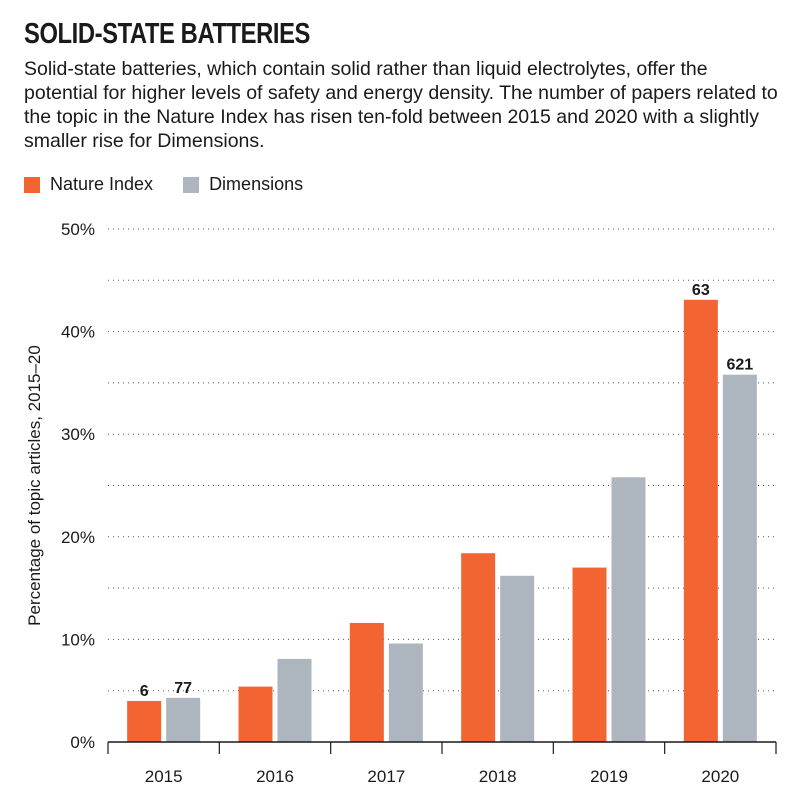 The height and width of the screenshot is (805, 800). I want to click on bar-dimensions-2017, so click(405, 692).